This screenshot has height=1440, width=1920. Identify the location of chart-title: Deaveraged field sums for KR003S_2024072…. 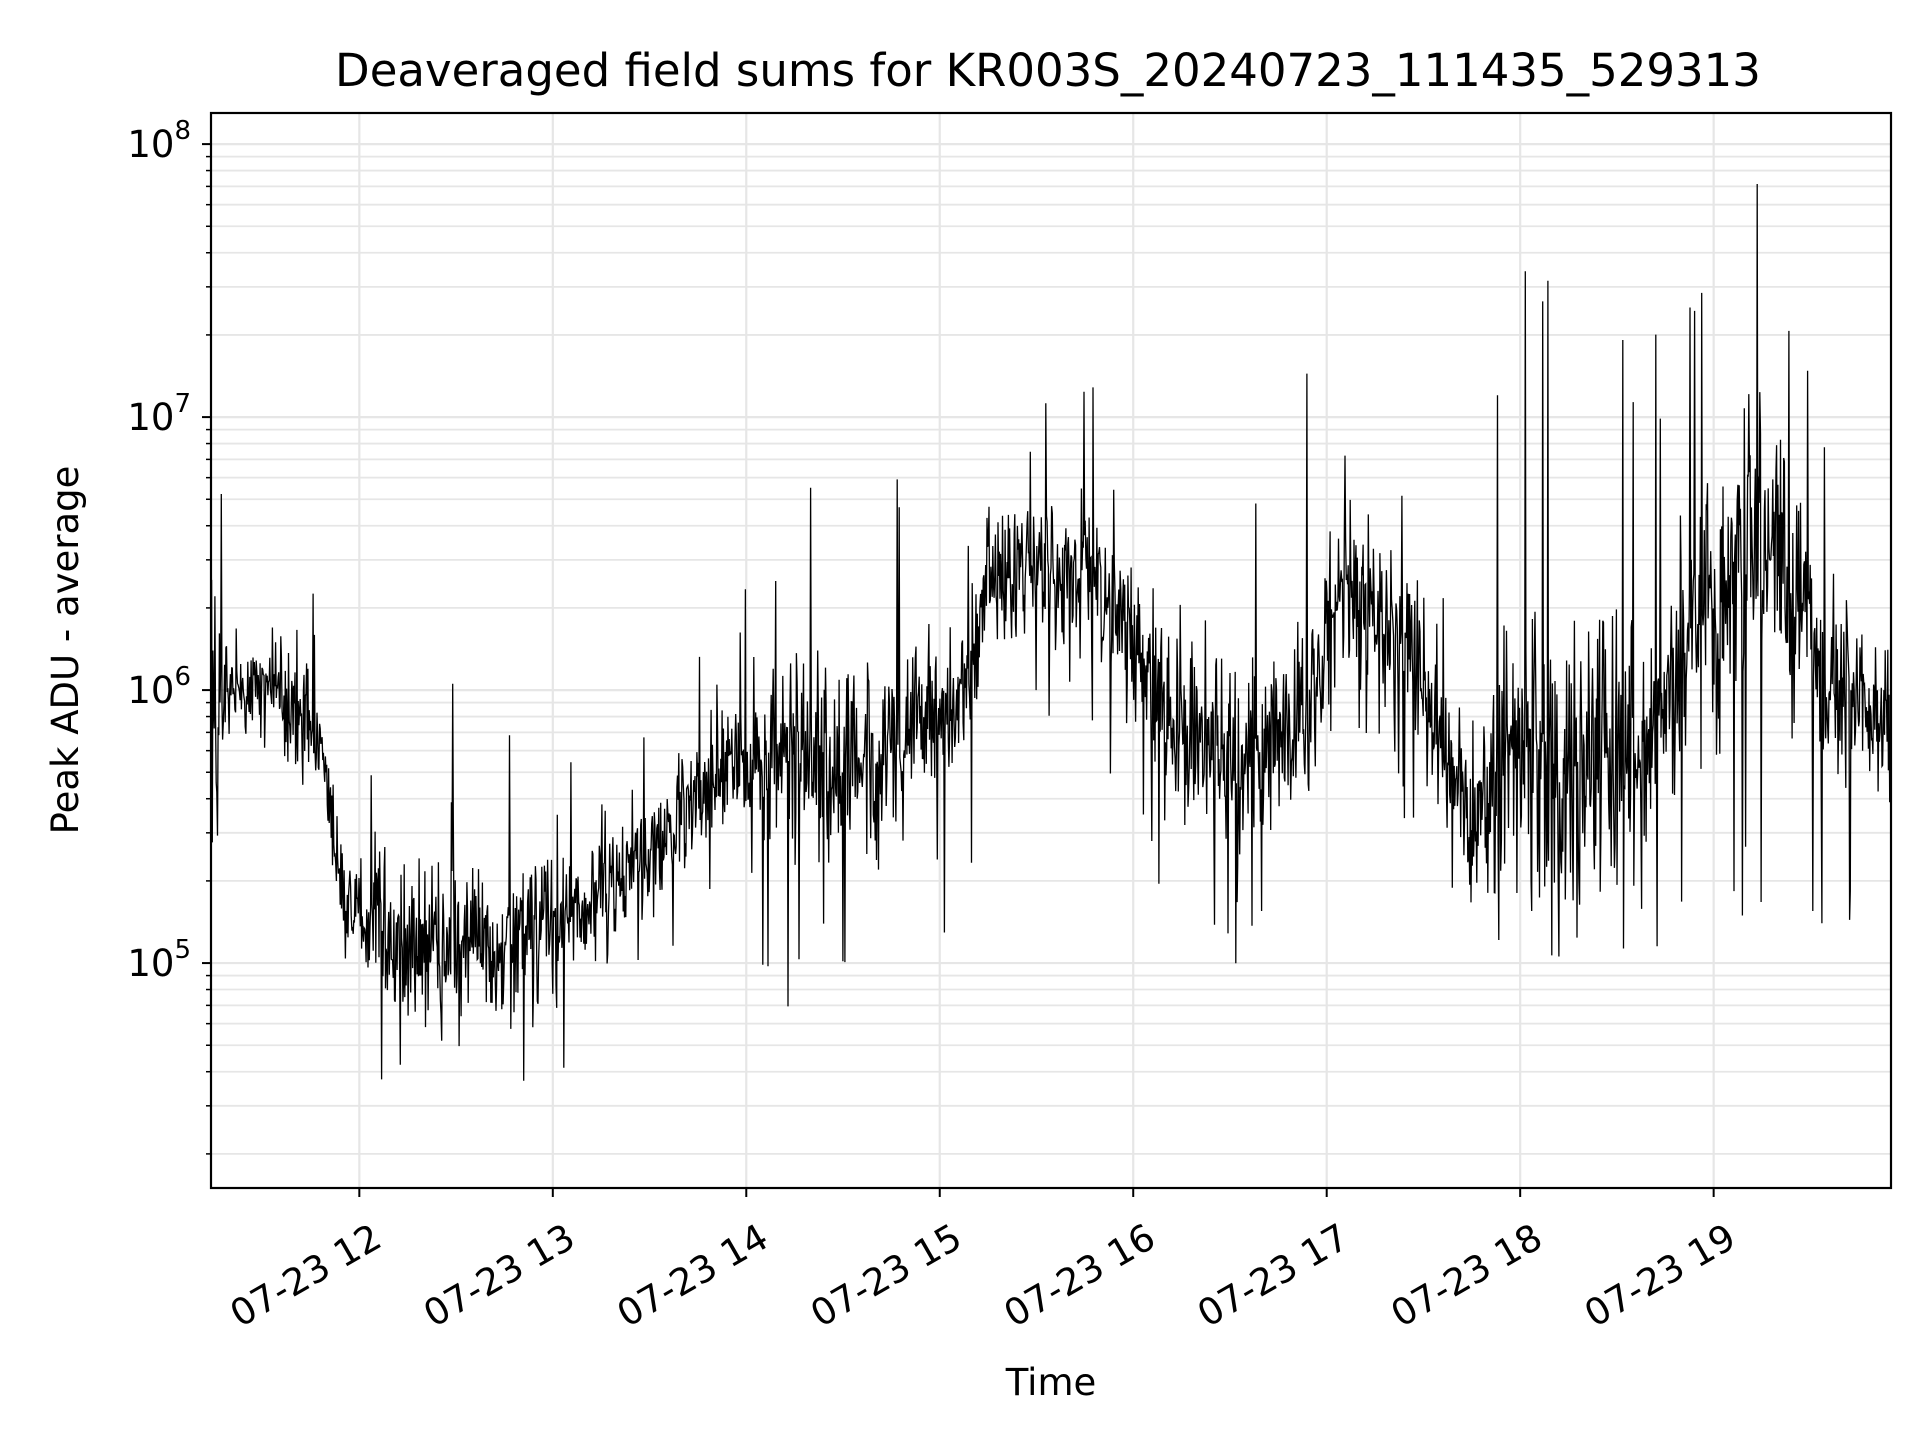
(1048, 70).